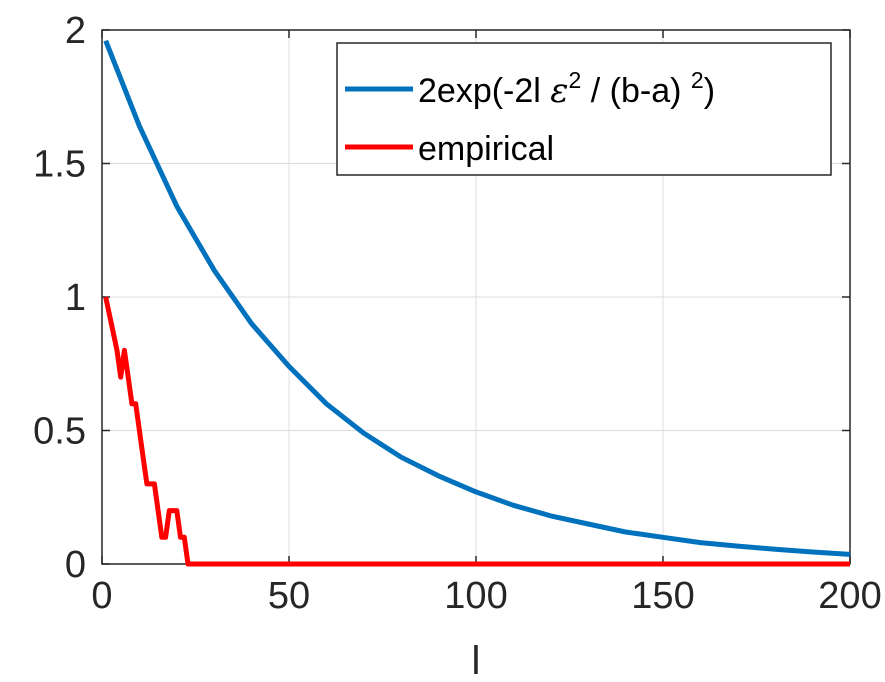  Describe the element at coordinates (476, 660) in the screenshot. I see `x-axis-label: l` at that location.